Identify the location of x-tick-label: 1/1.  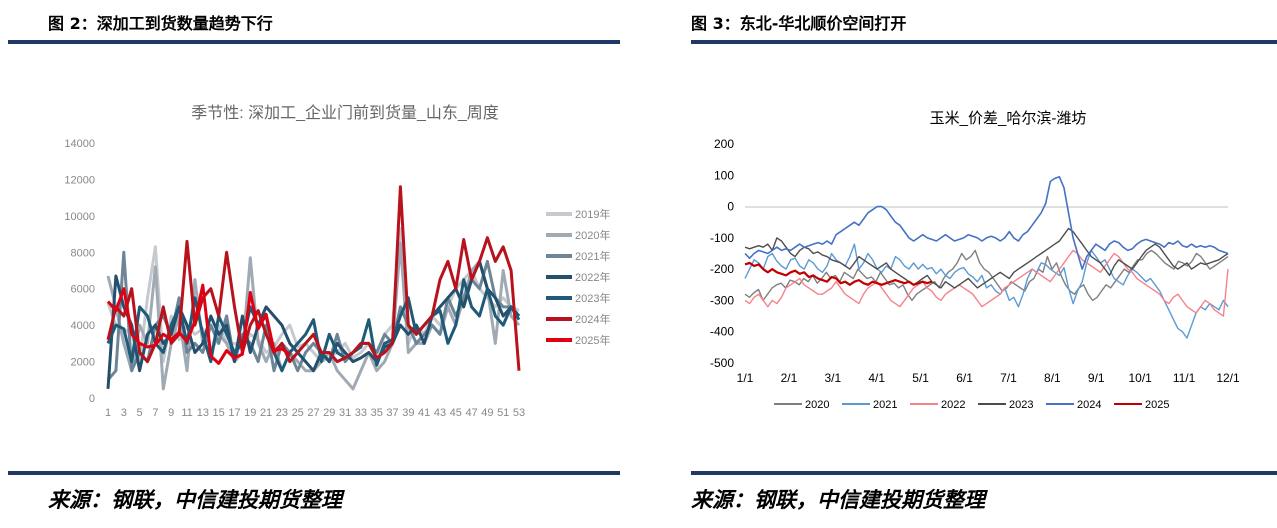
(745, 378).